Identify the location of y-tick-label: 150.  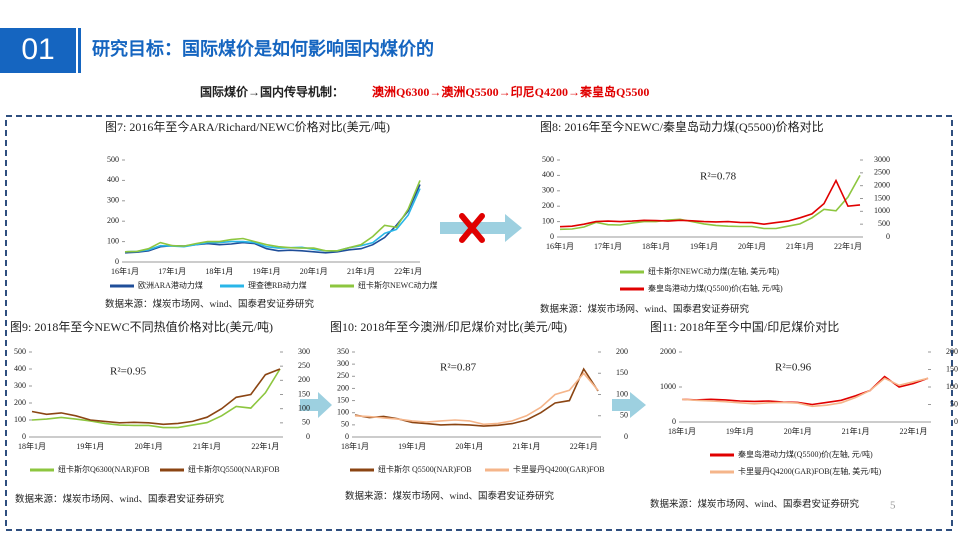
(343, 399).